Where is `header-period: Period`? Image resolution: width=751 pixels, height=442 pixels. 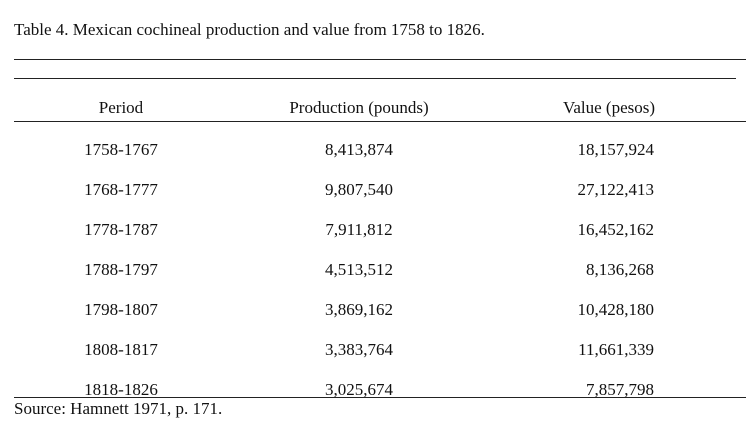 header-period: Period is located at coordinates (121, 107).